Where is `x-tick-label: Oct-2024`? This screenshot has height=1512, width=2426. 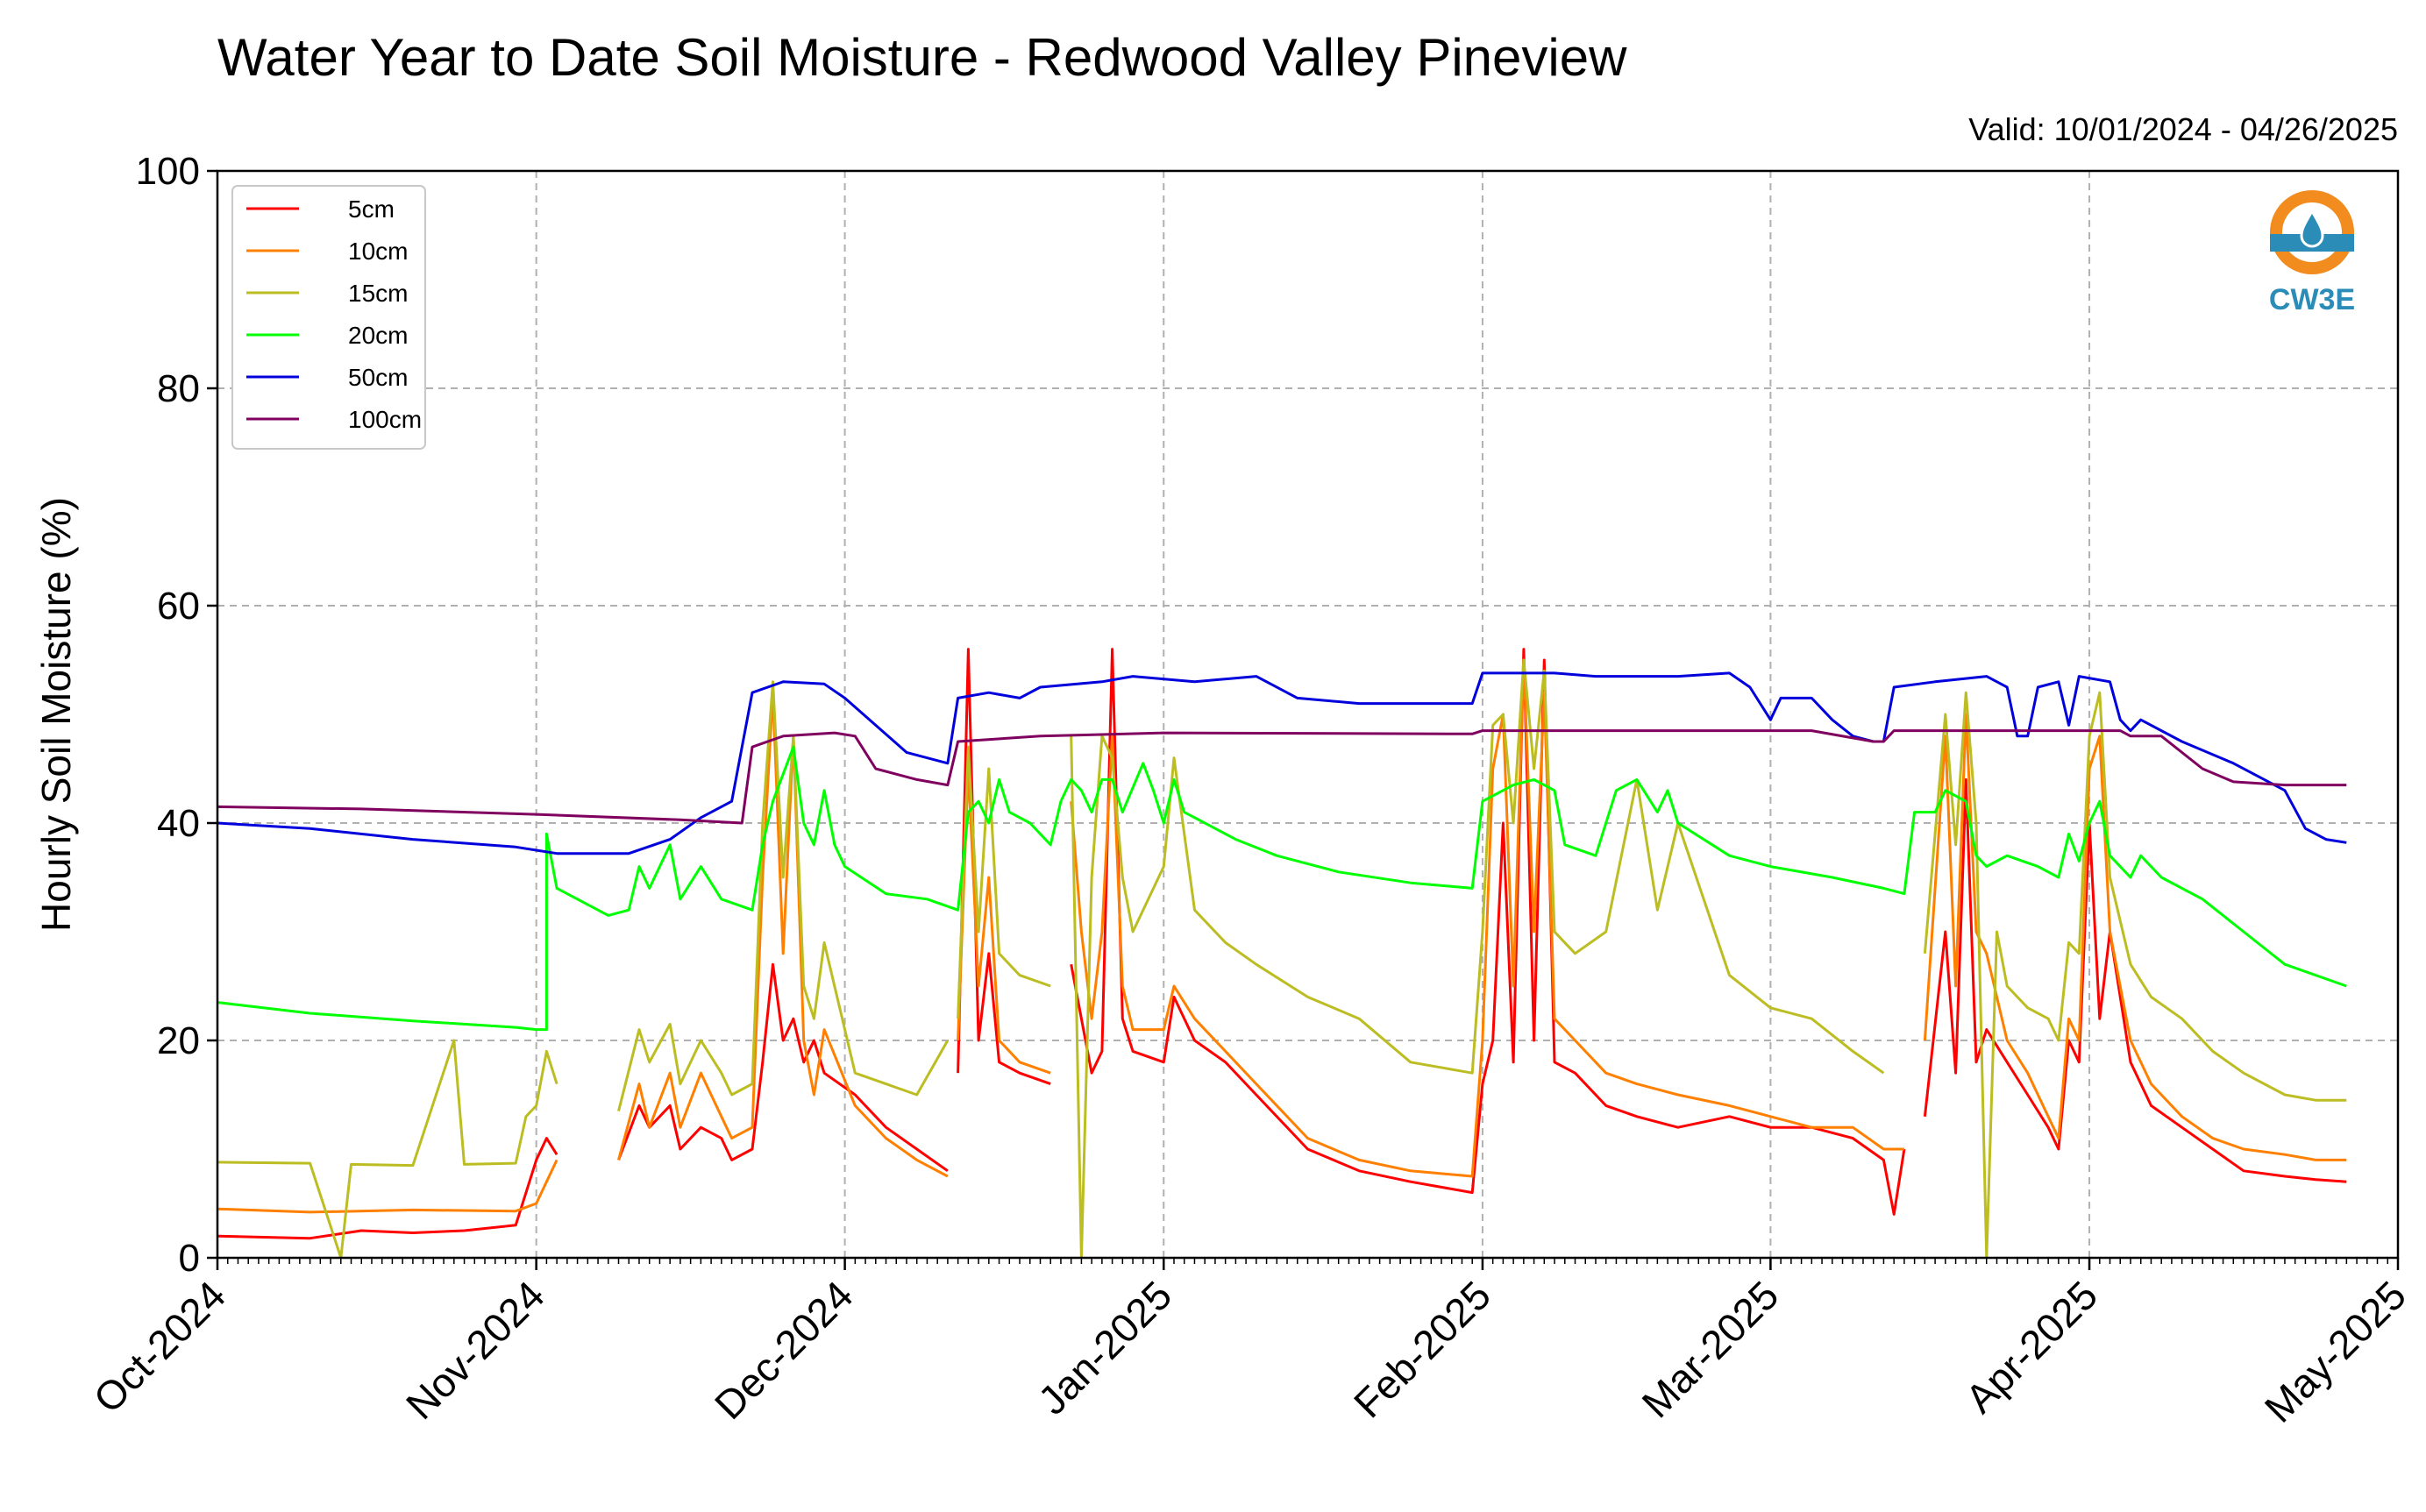
x-tick-label: Oct-2024 is located at coordinates (160, 1347).